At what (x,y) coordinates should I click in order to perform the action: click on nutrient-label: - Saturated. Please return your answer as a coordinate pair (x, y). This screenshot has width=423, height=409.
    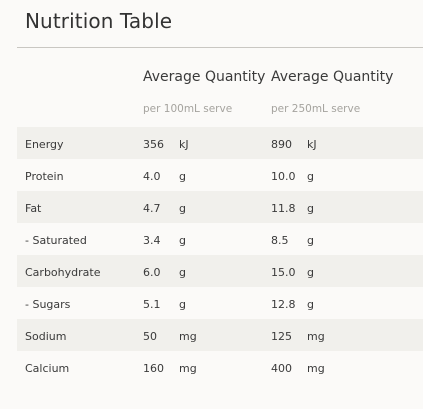
    Looking at the image, I should click on (56, 240).